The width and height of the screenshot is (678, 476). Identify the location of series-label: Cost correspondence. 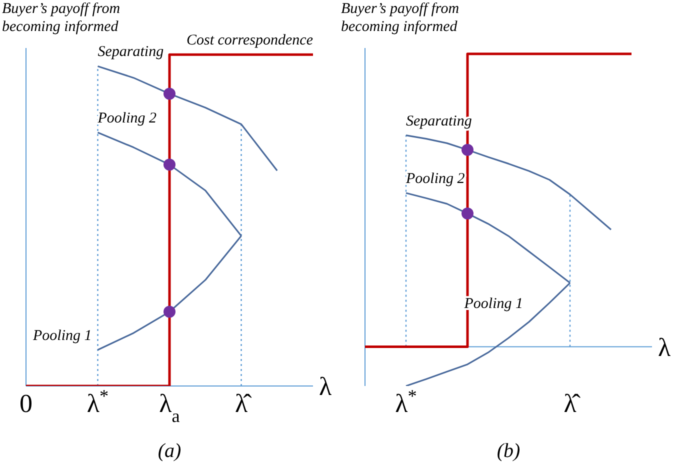
(250, 40).